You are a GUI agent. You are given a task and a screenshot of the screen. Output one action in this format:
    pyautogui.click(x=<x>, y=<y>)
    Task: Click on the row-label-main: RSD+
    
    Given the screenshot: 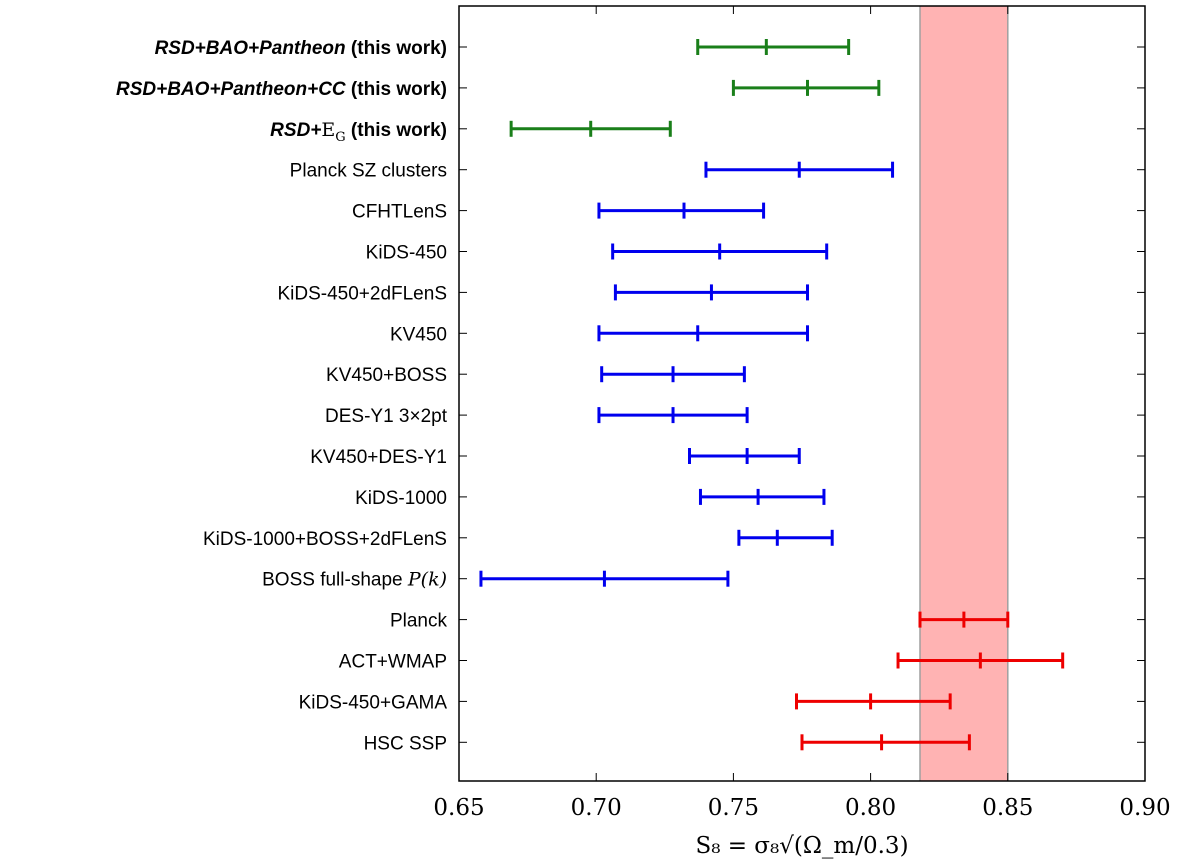 What is the action you would take?
    pyautogui.click(x=295, y=130)
    